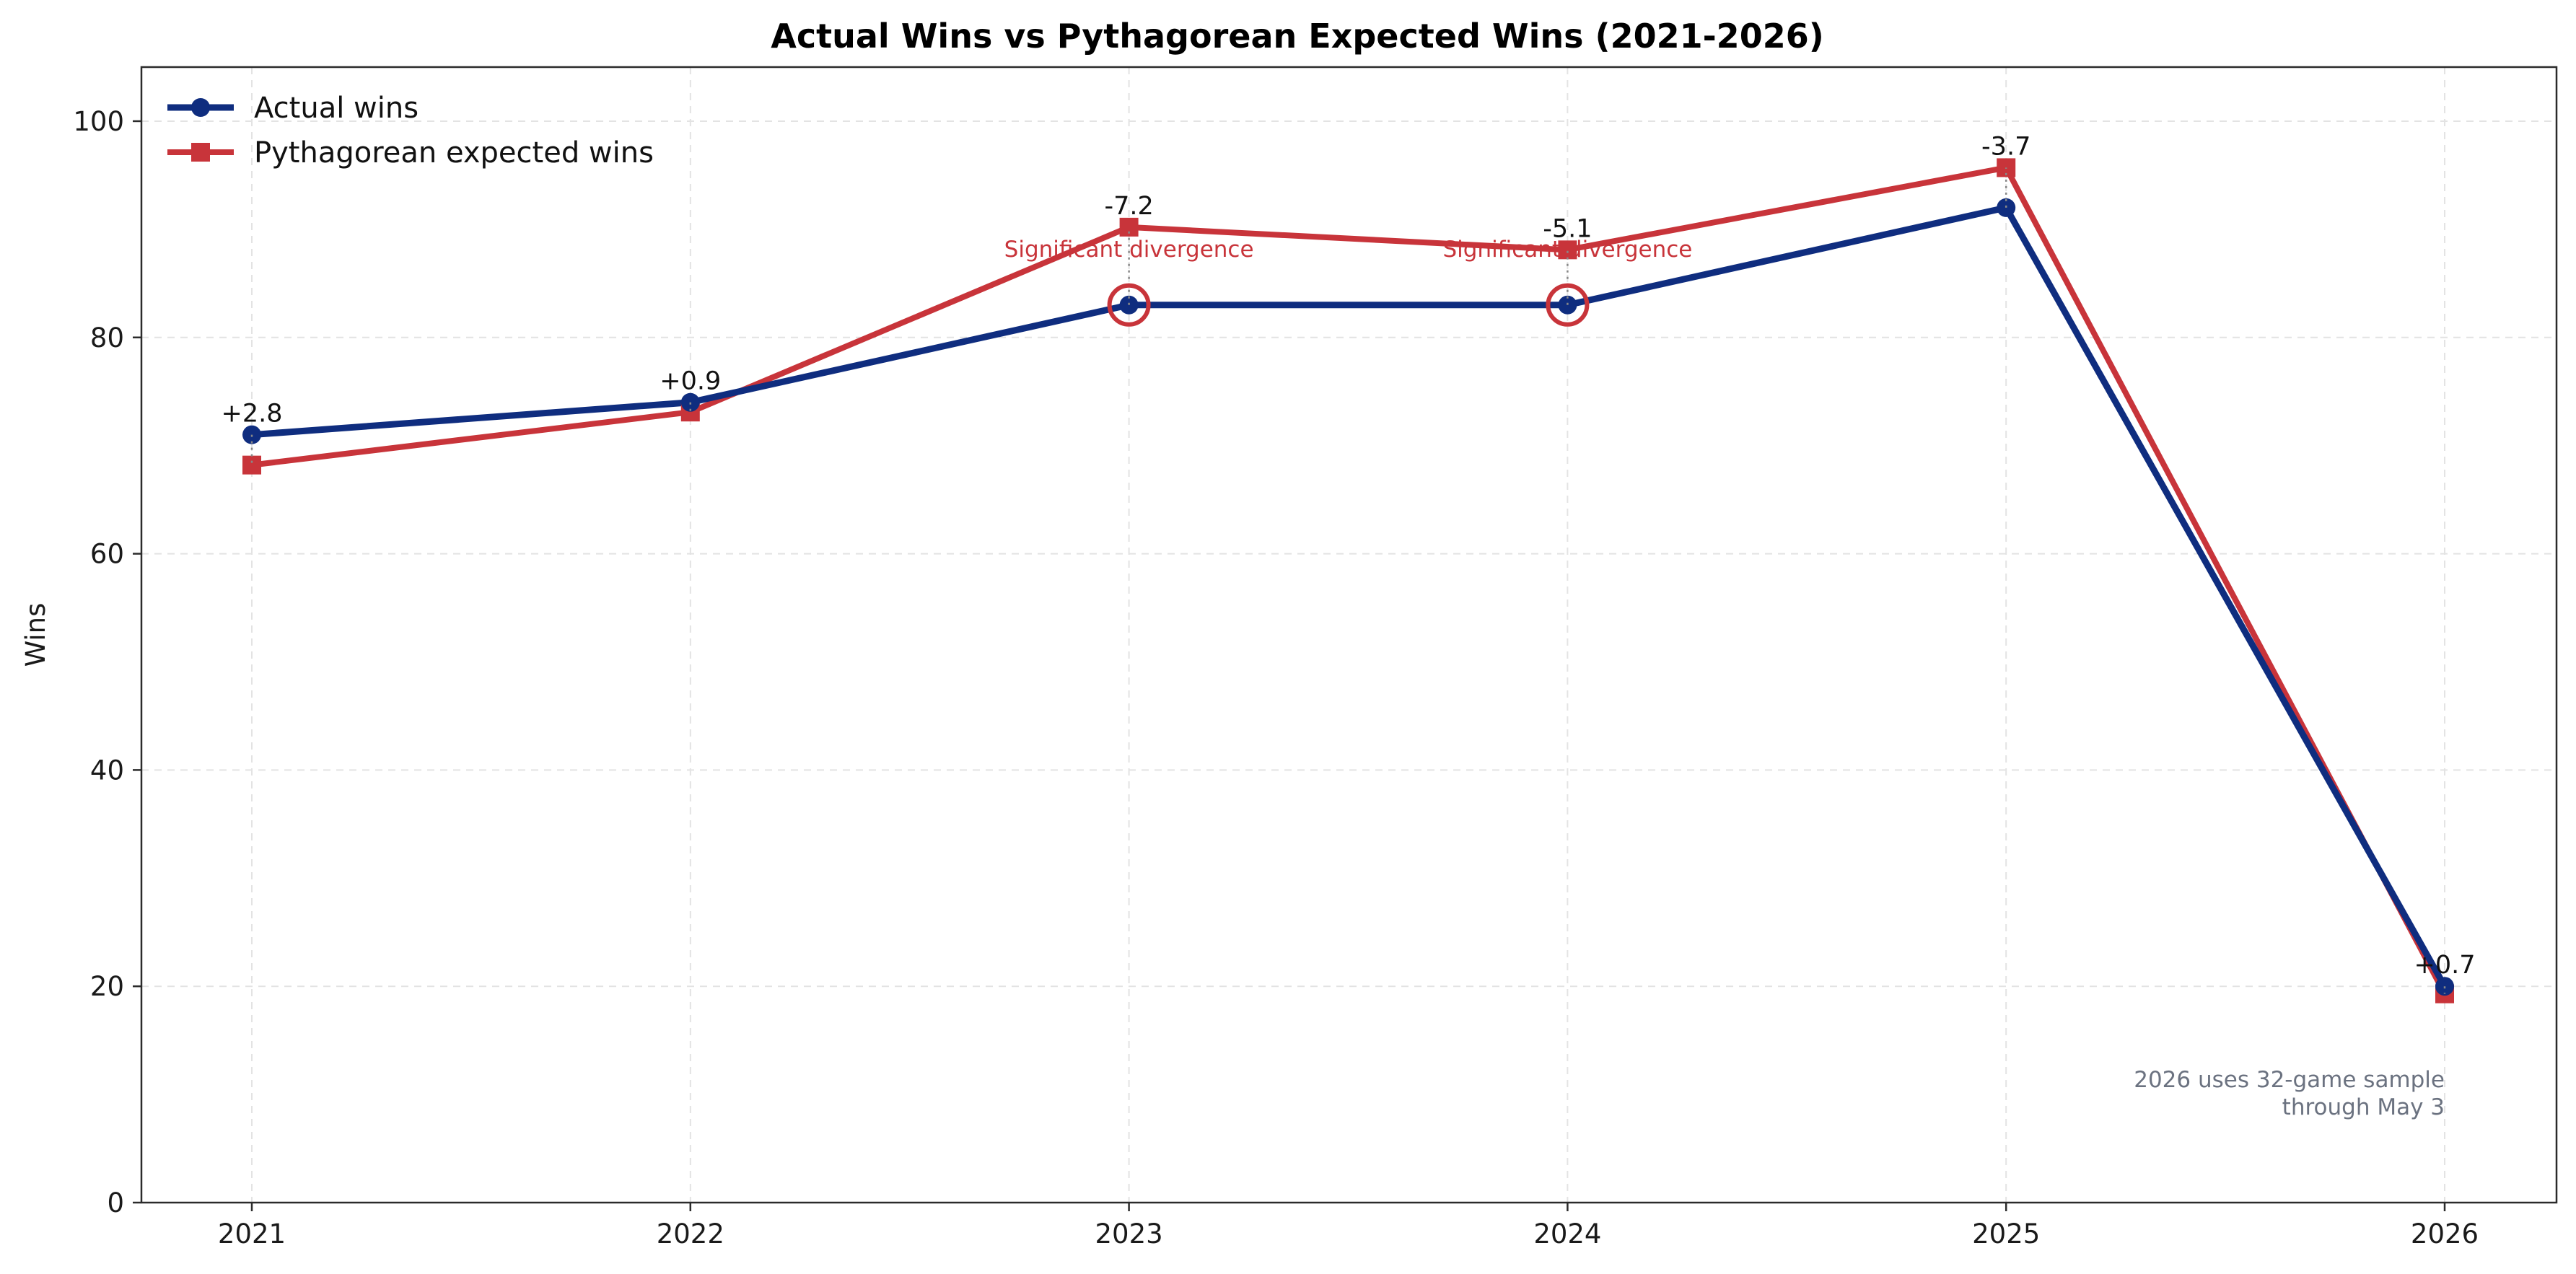  I want to click on footnote: 2026 uses 32-game sample through May 3, so click(2289, 1094).